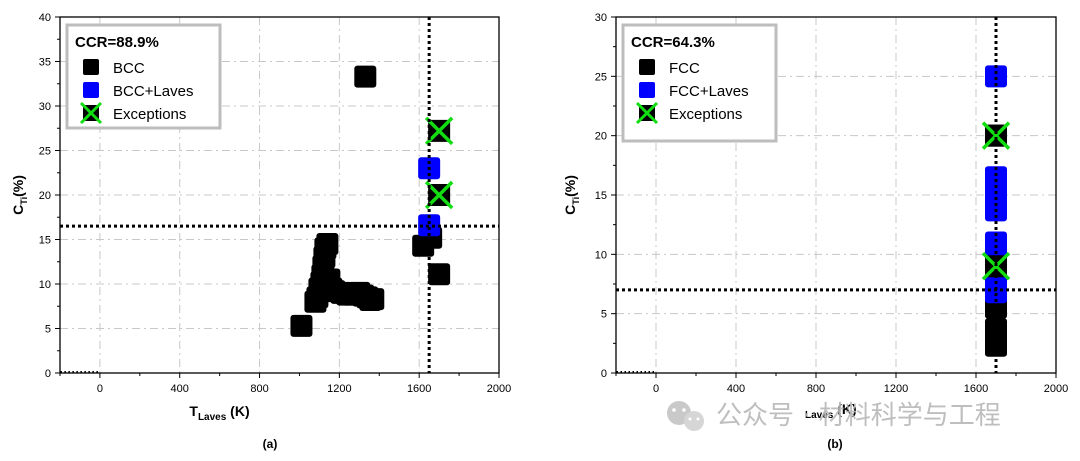 This screenshot has width=1080, height=461. I want to click on legend-label: FCC+Laves, so click(709, 91).